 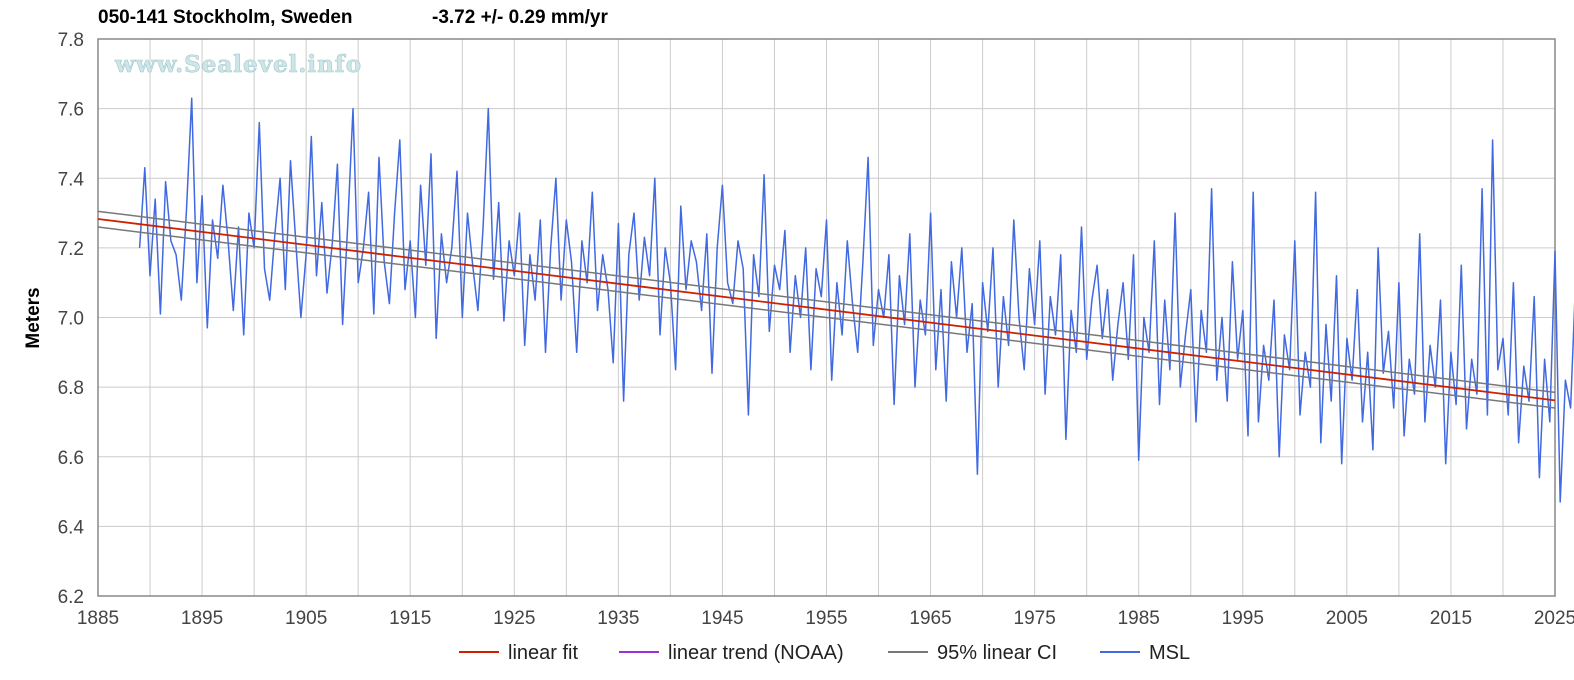 What do you see at coordinates (1243, 618) in the screenshot?
I see `x-tick-label: 1995` at bounding box center [1243, 618].